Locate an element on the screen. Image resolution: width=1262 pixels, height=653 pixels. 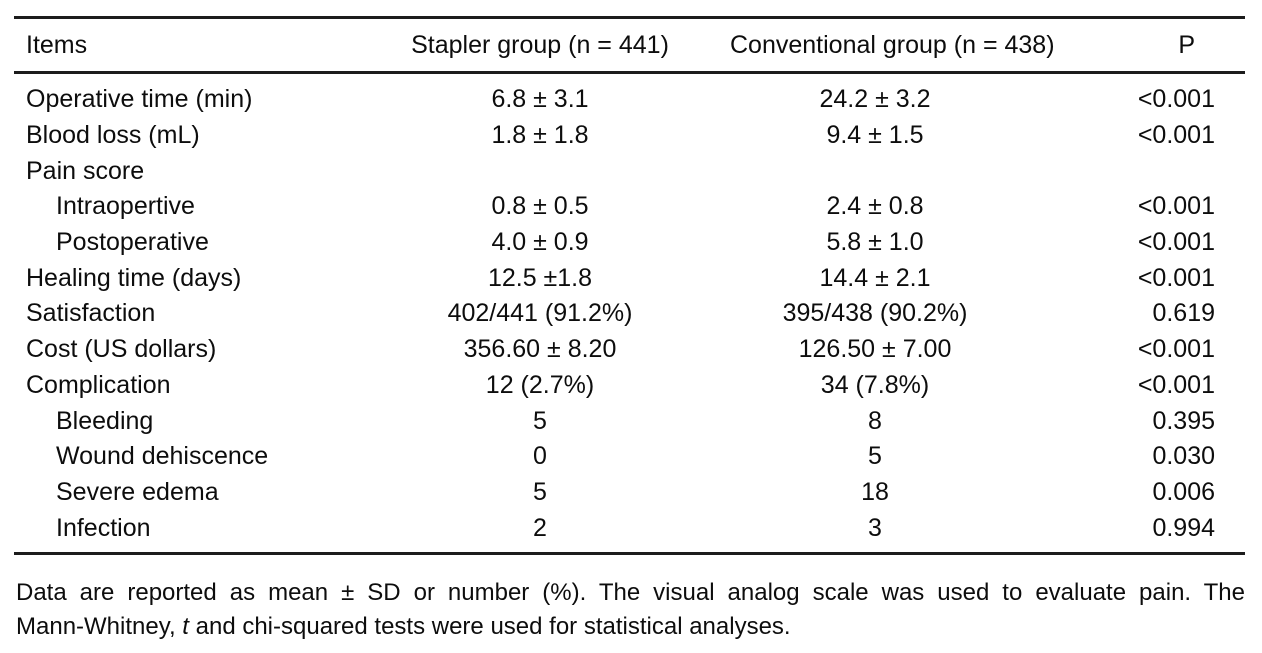
conventional-value: 395/438 (90.2%) is located at coordinates (875, 313).